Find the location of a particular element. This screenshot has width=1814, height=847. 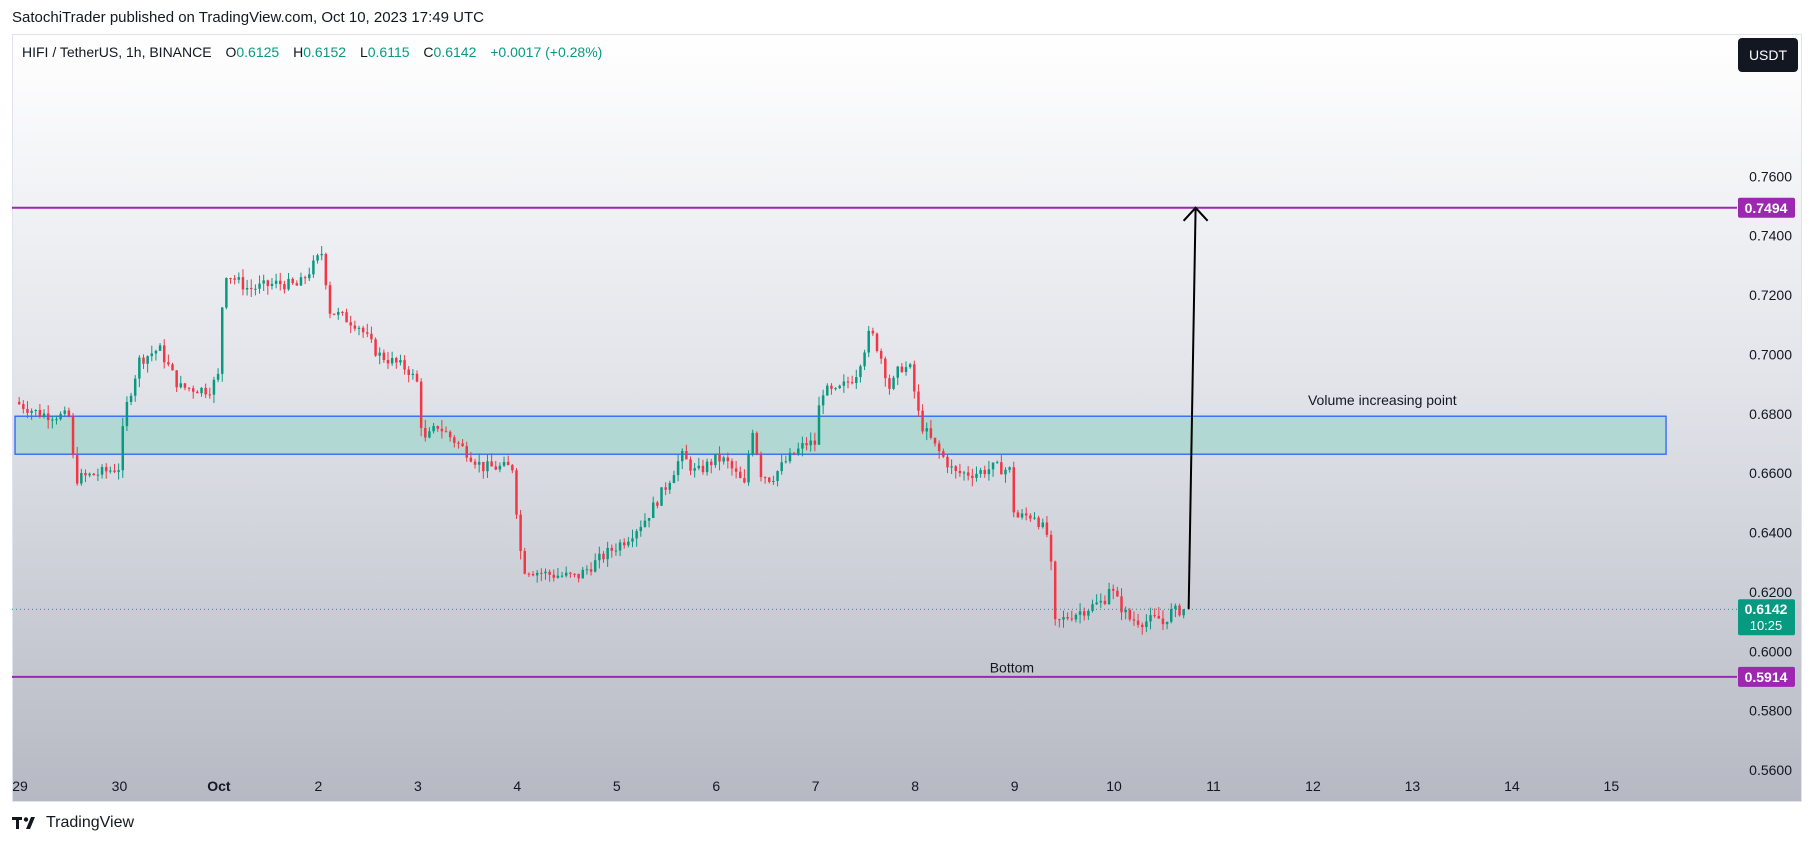

tradingview-logo-text: TradingView is located at coordinates (90, 822).